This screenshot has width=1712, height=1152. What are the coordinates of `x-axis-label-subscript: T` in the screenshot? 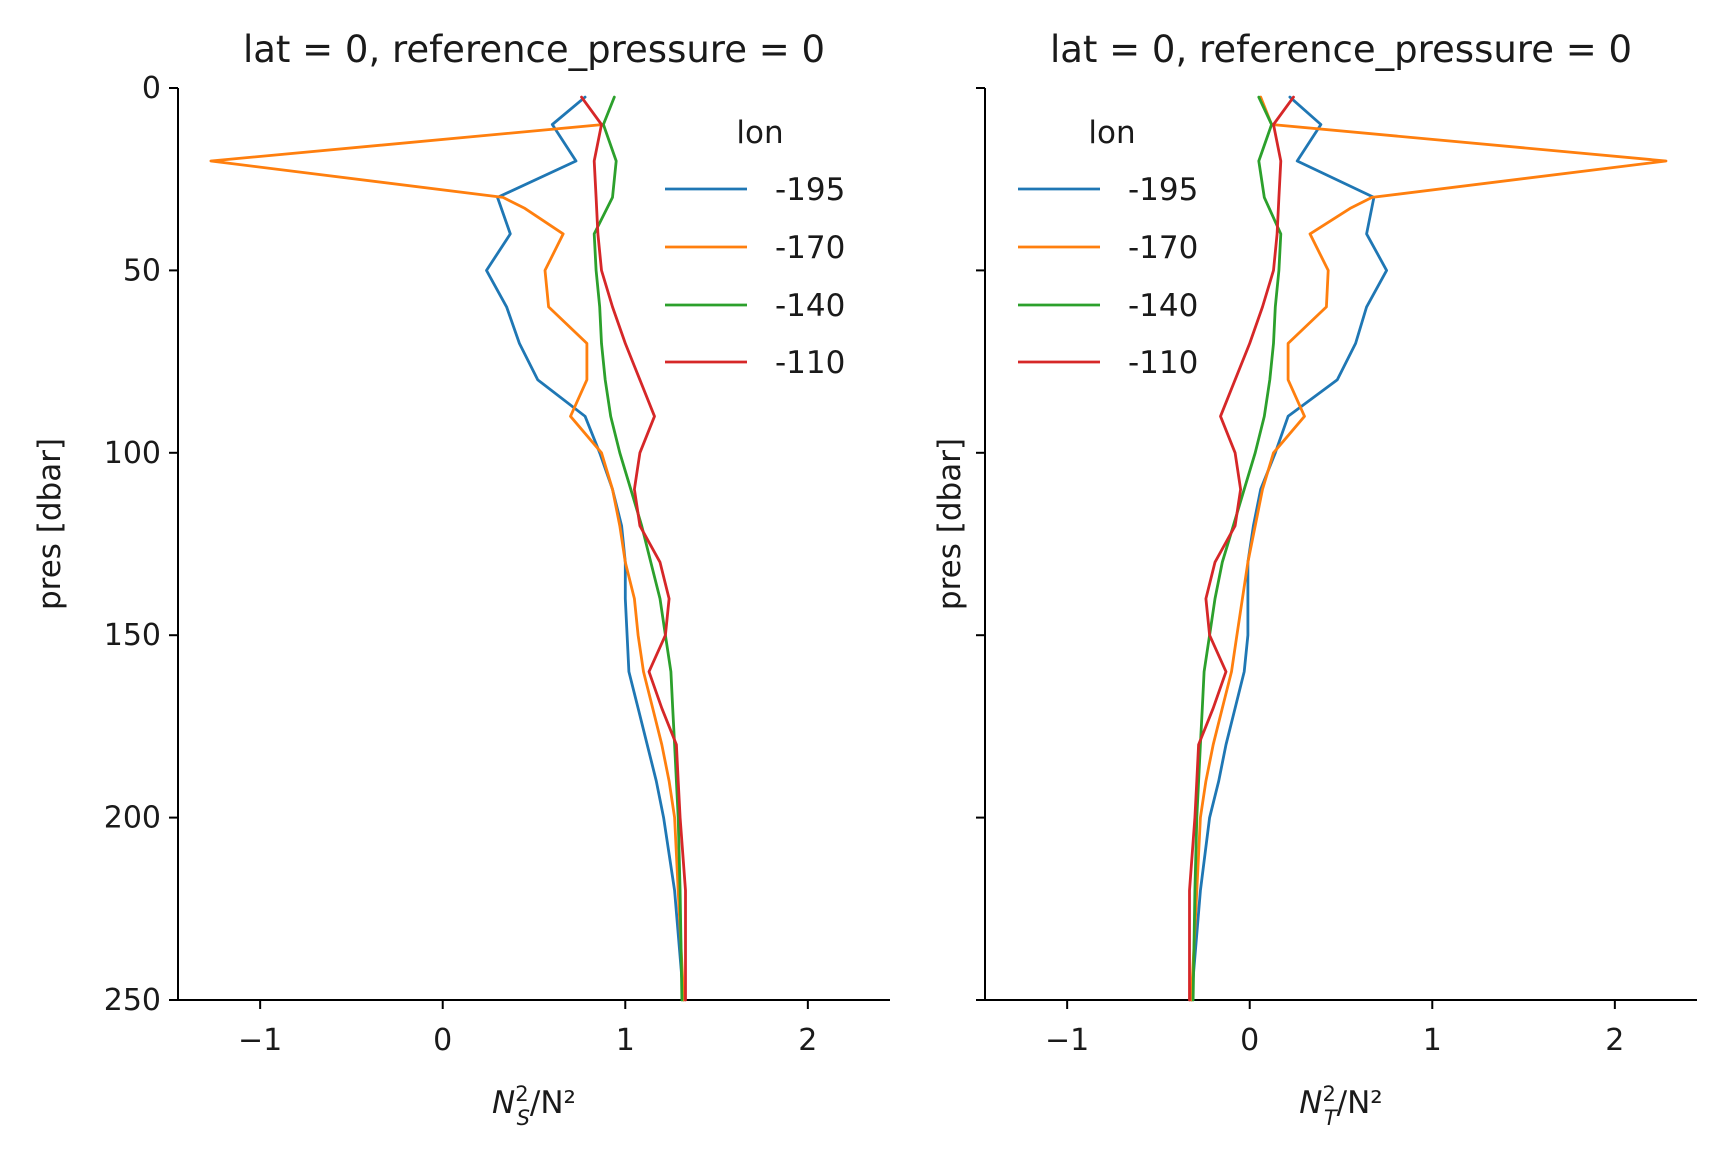 It's located at (1331, 1118).